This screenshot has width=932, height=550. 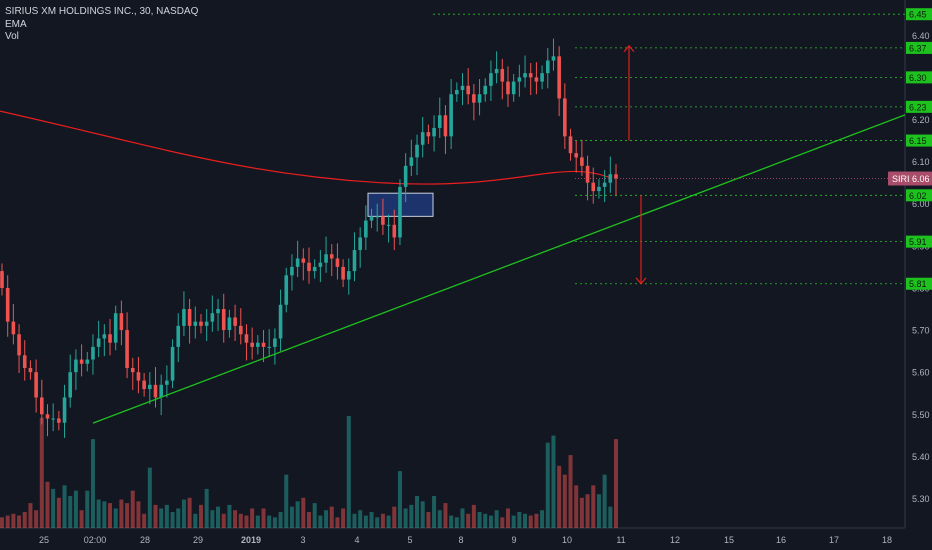 I want to click on time-tick-label: 18, so click(x=887, y=540).